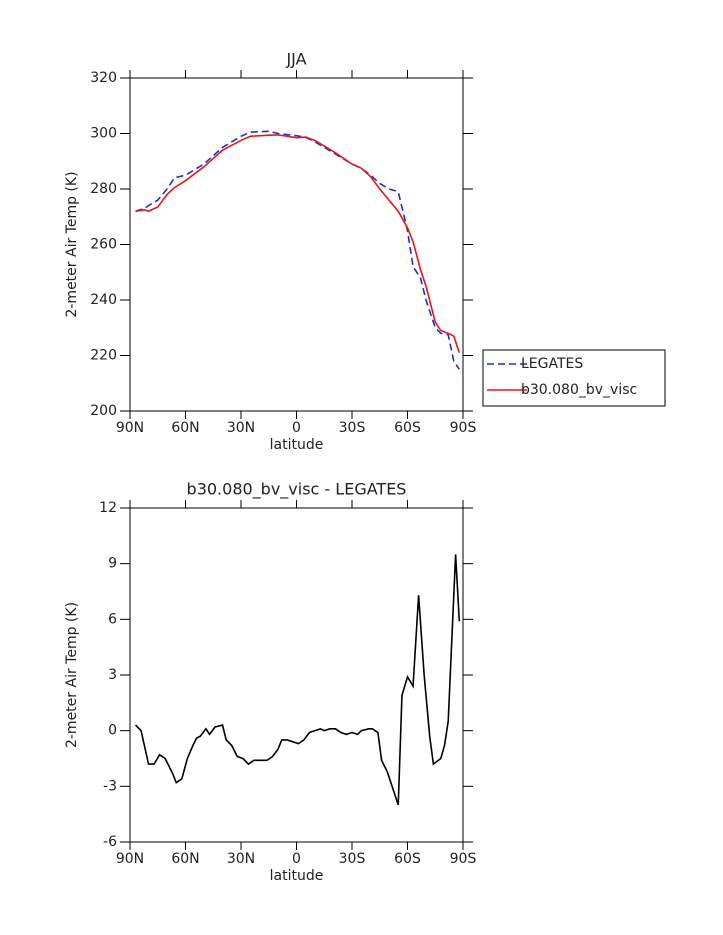  I want to click on y-tick-label: 260, so click(103, 245).